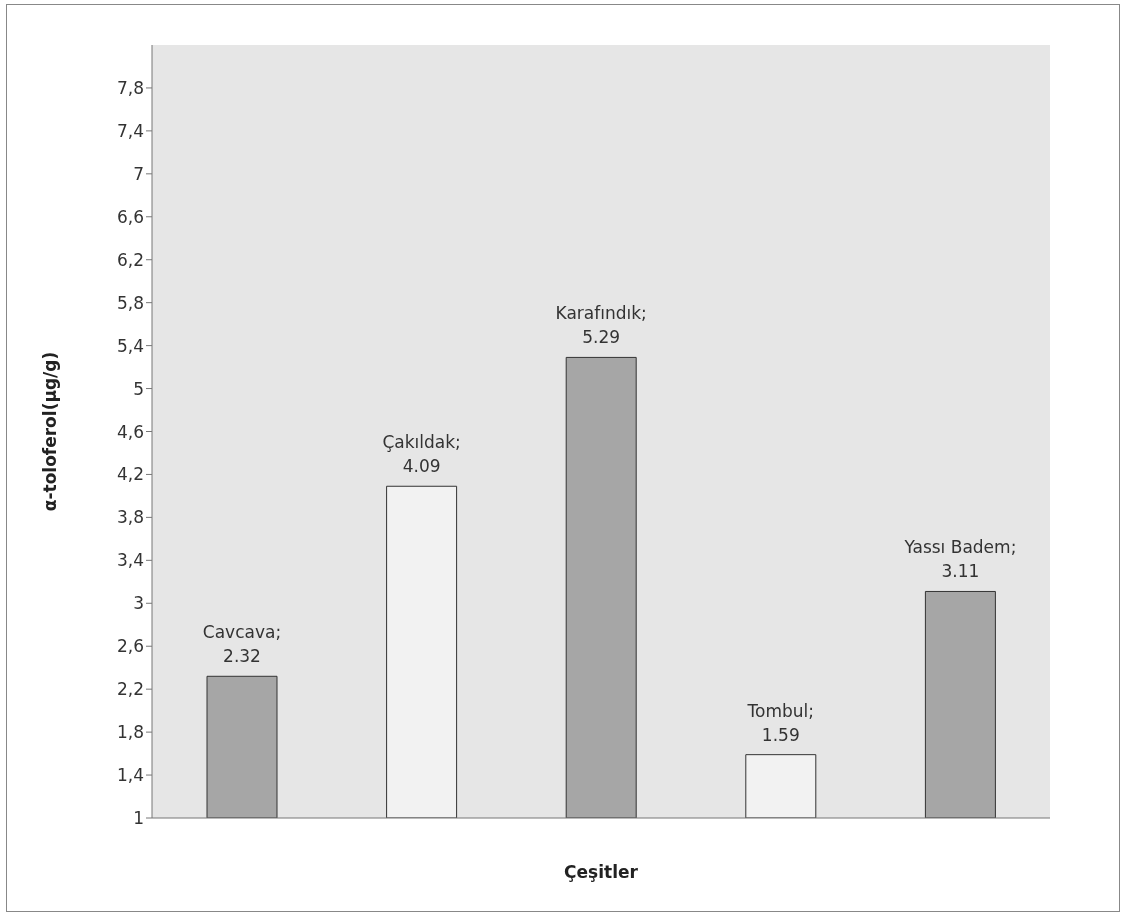 The height and width of the screenshot is (918, 1128). I want to click on y-tick-label: 3,4, so click(130, 560).